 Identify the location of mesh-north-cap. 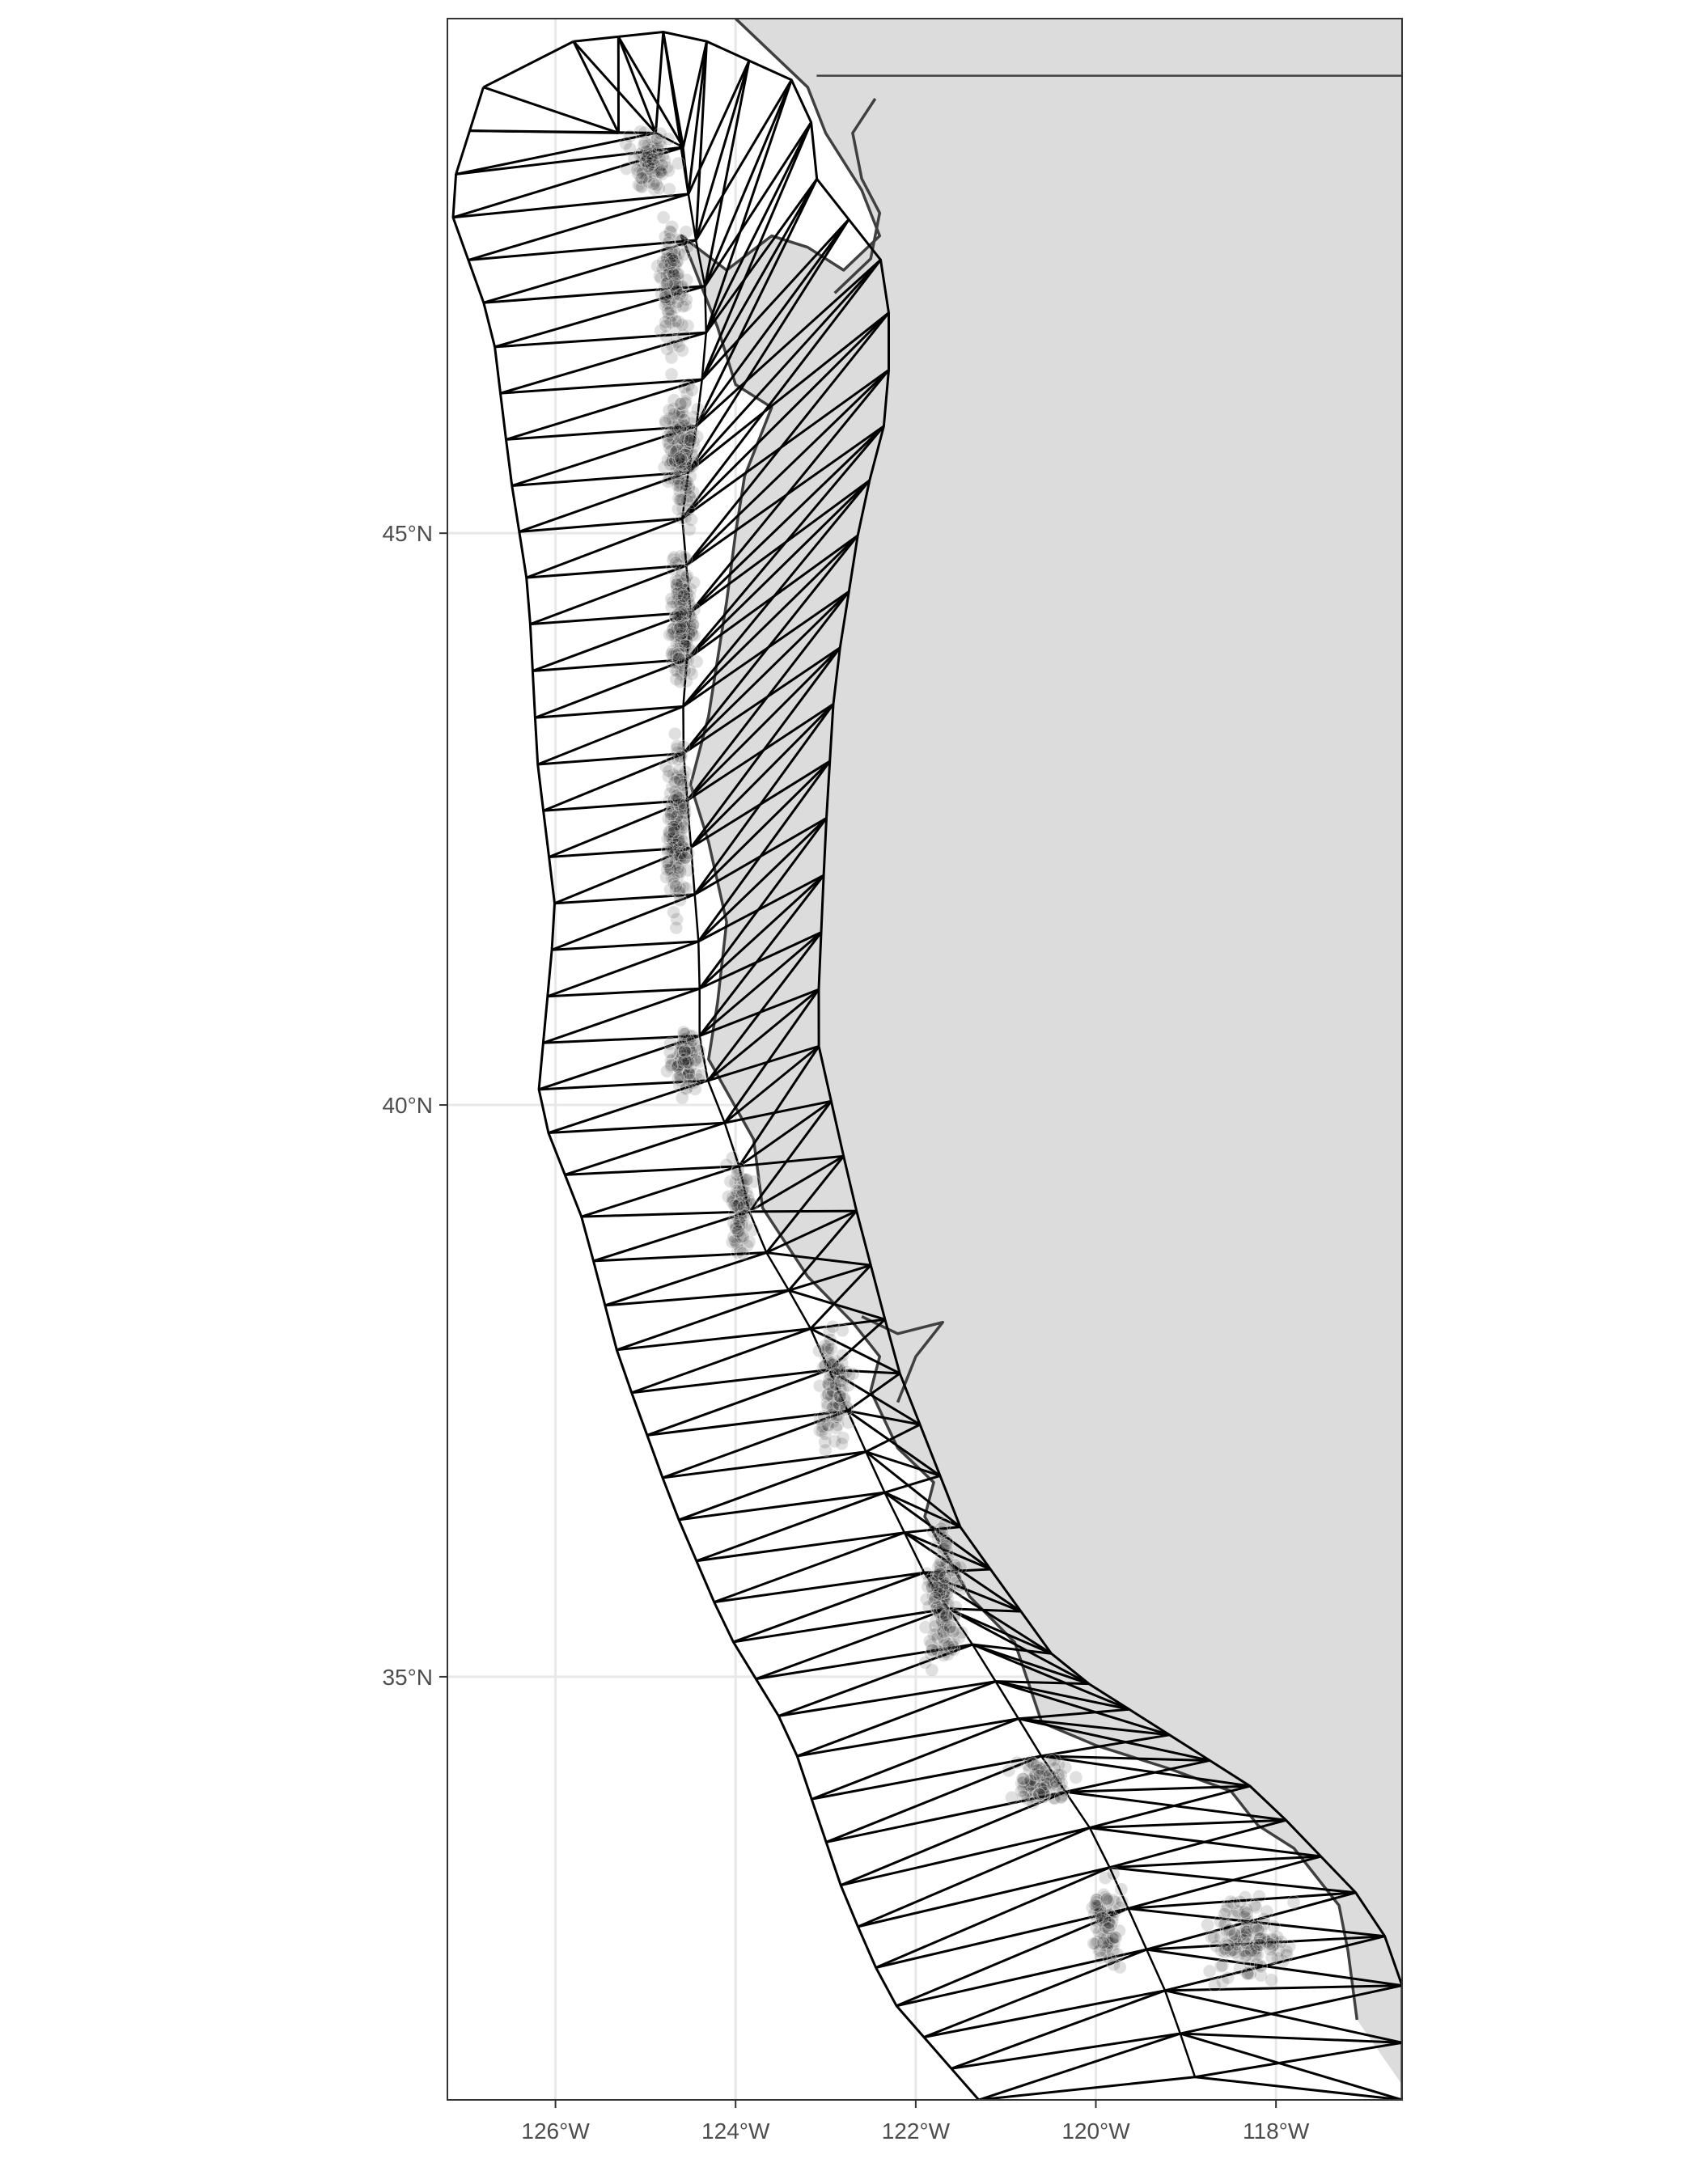
(528, 64).